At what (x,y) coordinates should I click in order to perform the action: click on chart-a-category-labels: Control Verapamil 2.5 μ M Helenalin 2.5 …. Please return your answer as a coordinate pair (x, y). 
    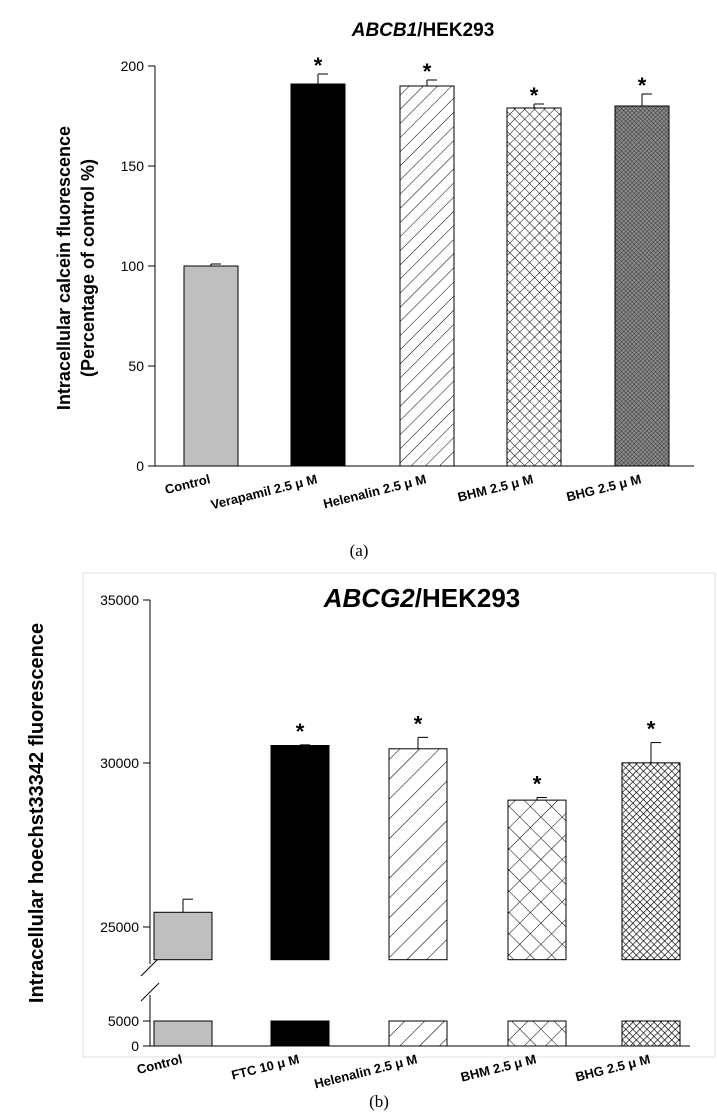
    Looking at the image, I should click on (402, 491).